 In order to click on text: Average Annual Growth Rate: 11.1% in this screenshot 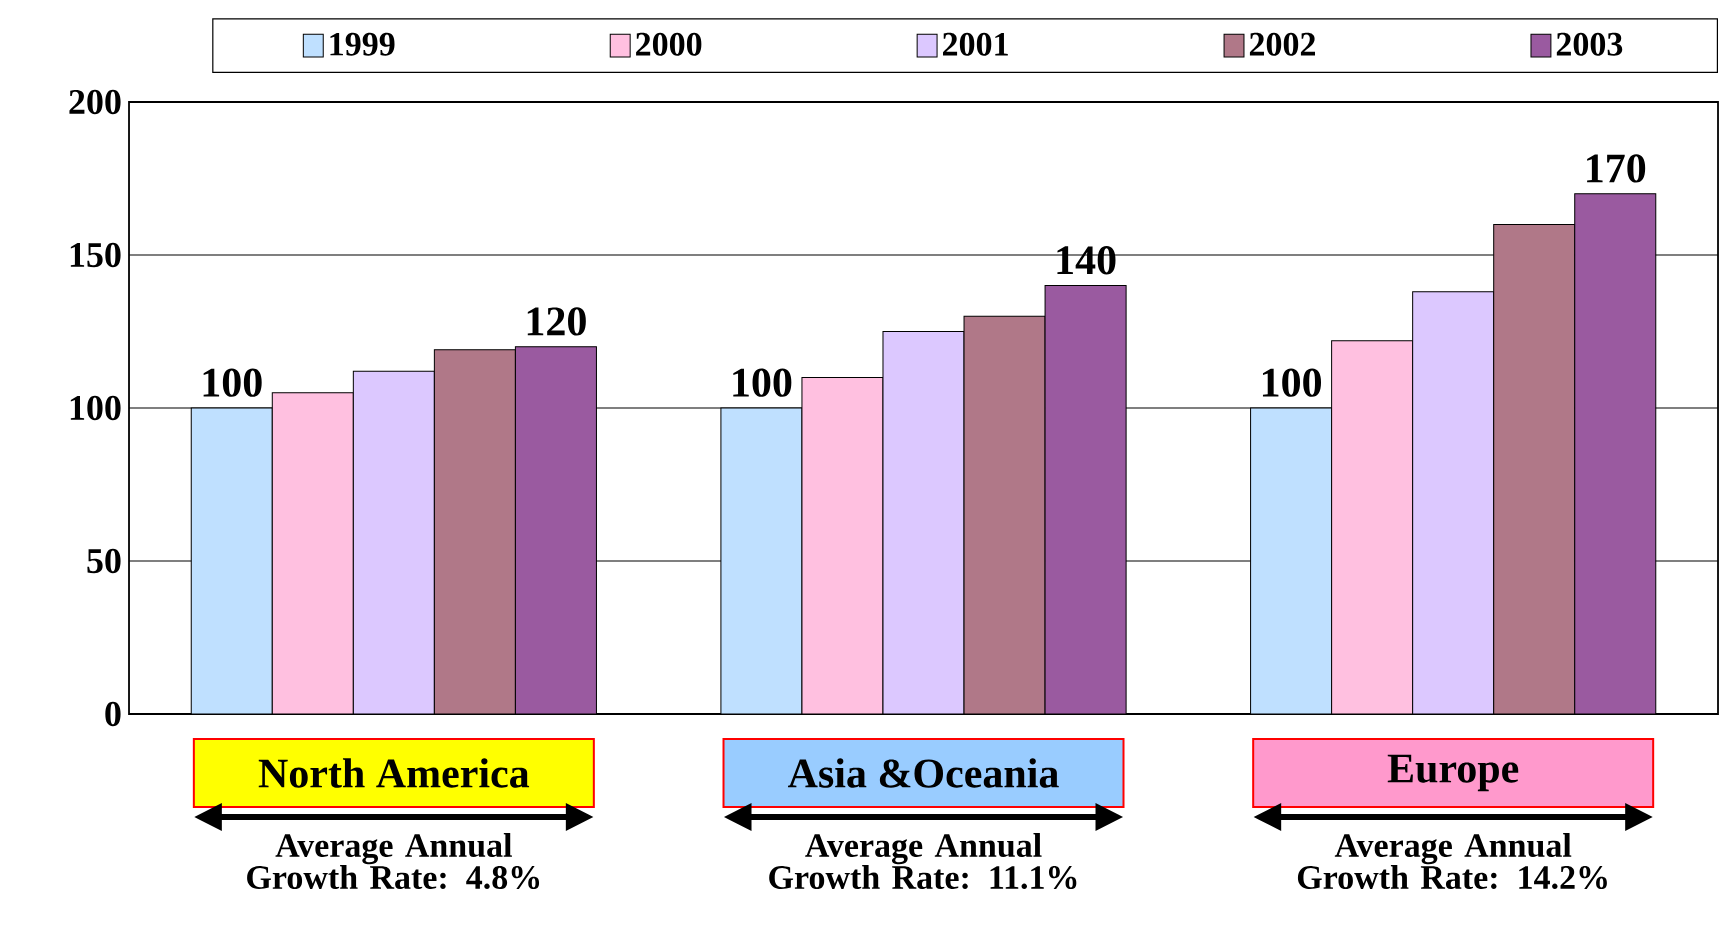, I will do `click(923, 861)`.